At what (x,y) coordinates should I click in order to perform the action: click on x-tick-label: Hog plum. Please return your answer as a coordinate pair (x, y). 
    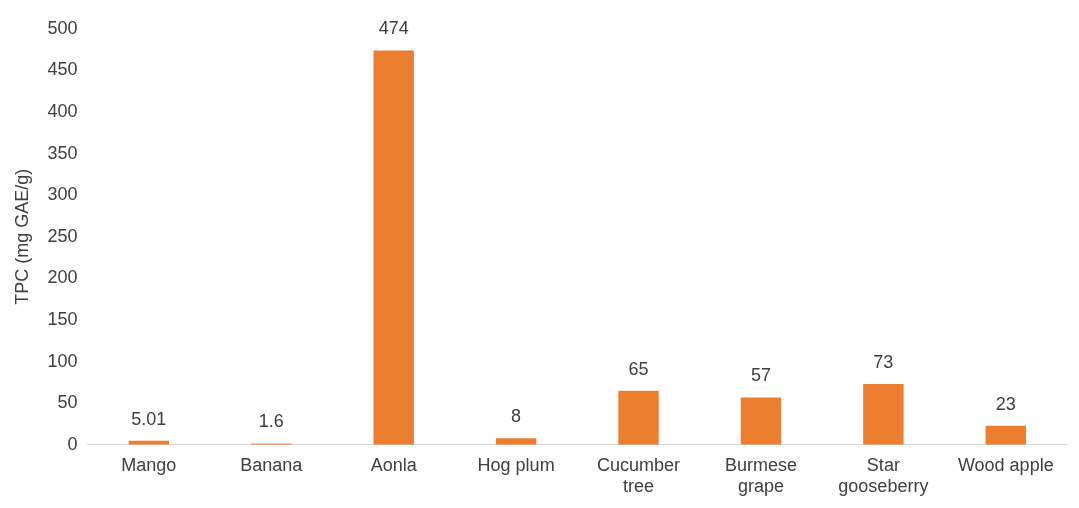
    Looking at the image, I should click on (516, 464).